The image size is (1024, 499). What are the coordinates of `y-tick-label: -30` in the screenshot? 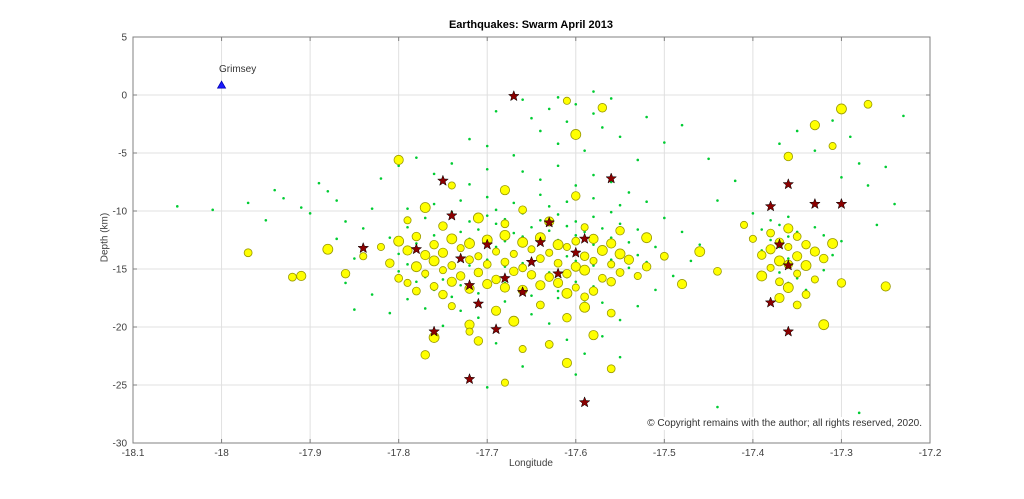 It's located at (120, 444).